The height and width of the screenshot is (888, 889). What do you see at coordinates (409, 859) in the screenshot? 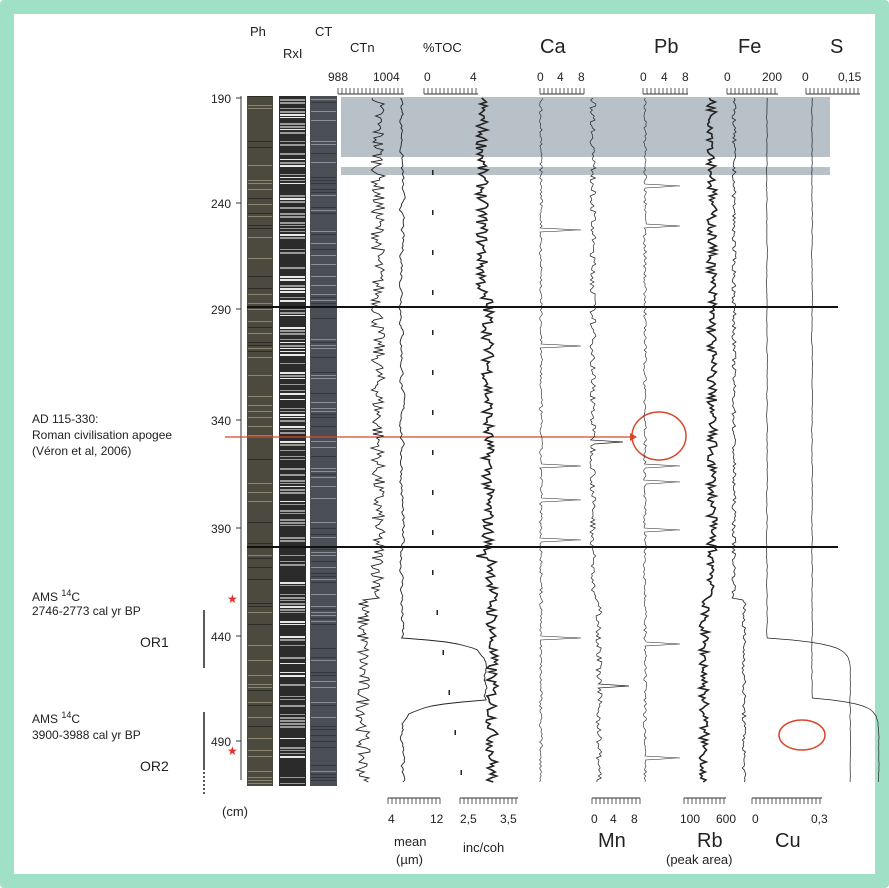
I see `mean-unit-label: (µm)` at bounding box center [409, 859].